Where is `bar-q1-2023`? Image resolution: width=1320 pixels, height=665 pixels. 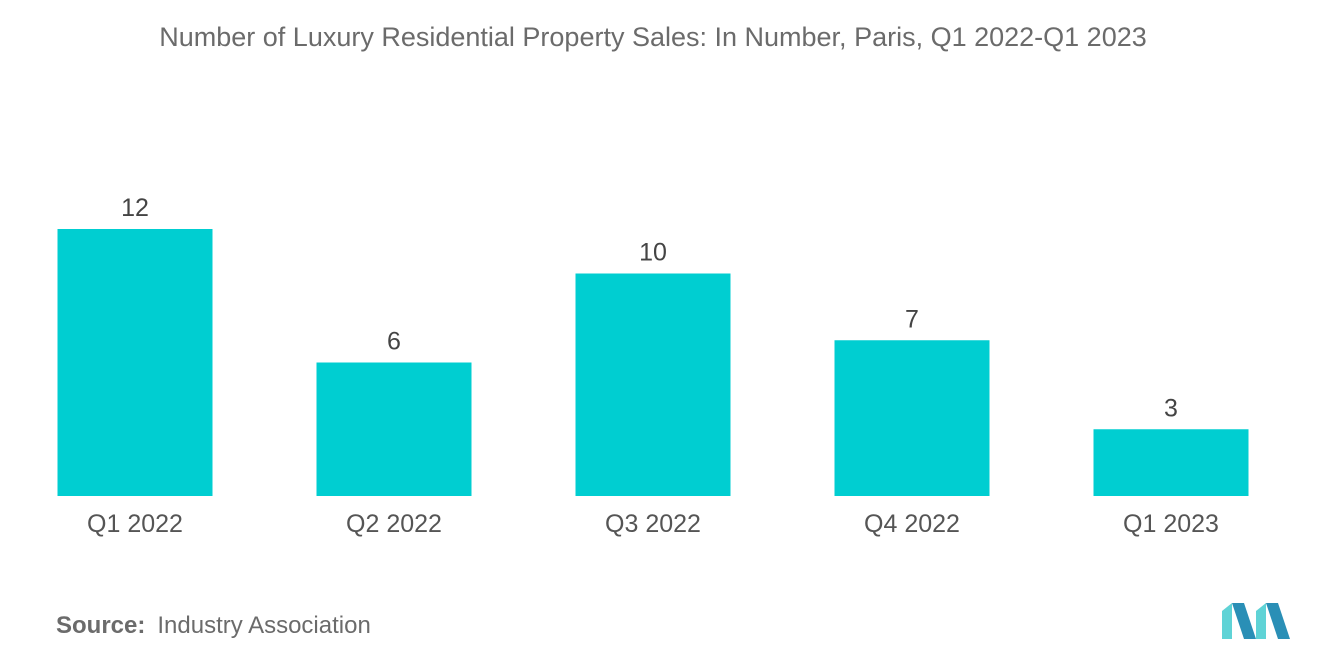
bar-q1-2023 is located at coordinates (1171, 462).